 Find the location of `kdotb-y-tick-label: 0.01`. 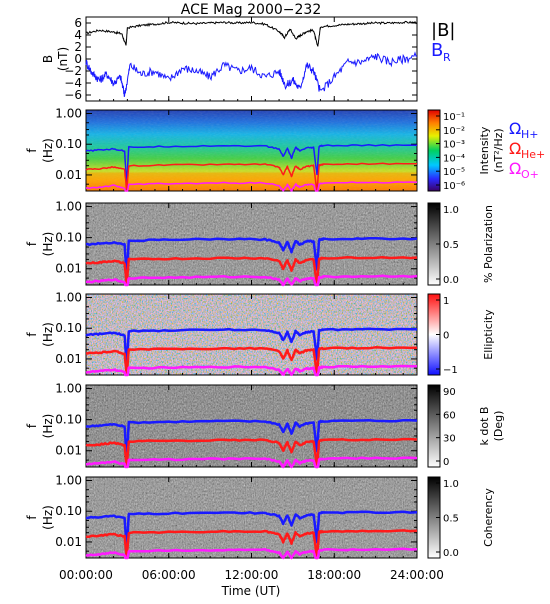

kdotb-y-tick-label: 0.01 is located at coordinates (68, 451).